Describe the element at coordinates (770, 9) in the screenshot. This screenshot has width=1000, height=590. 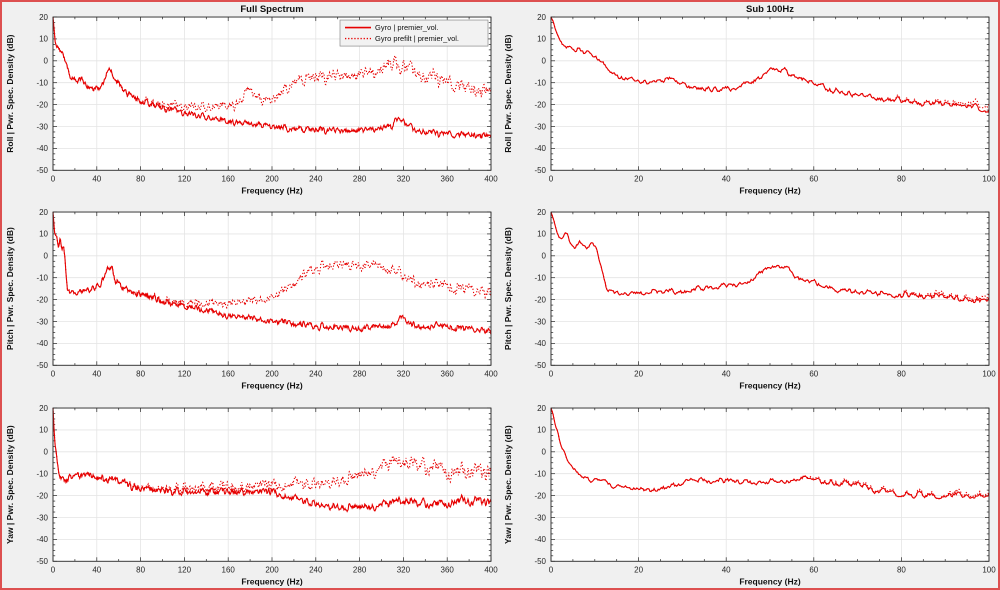
I see `chart-title: Sub 100Hz` at that location.